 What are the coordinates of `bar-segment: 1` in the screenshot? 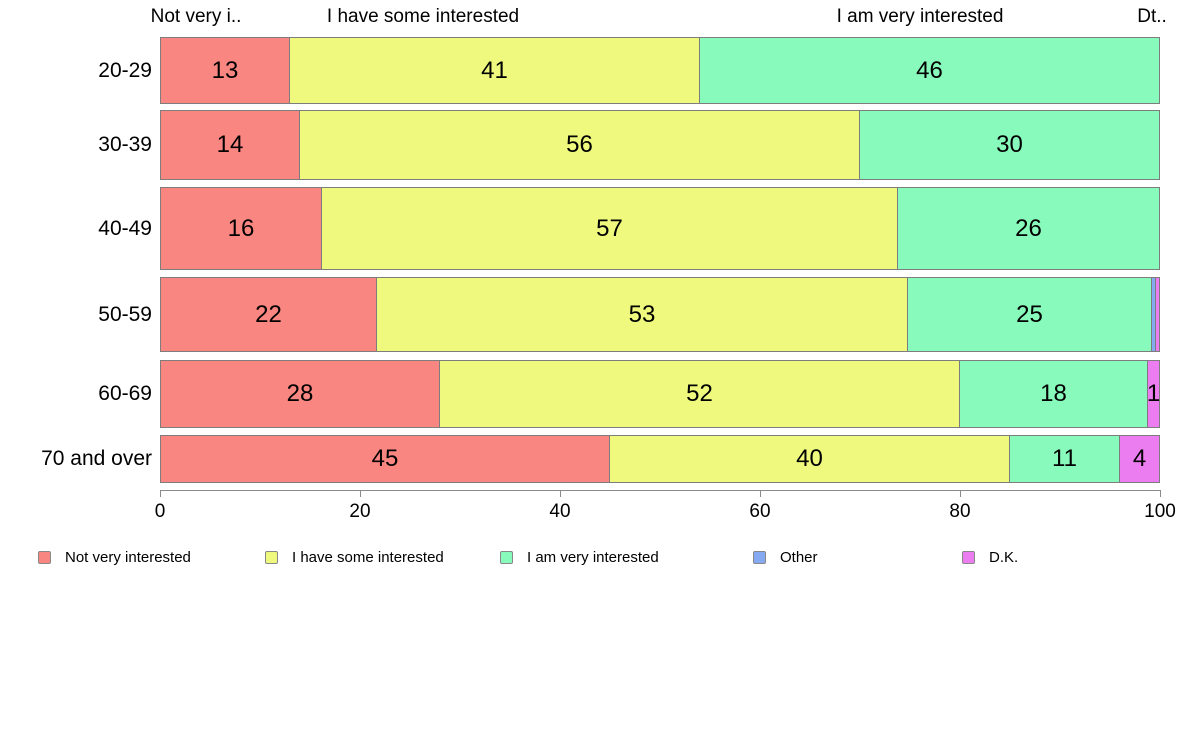 It's located at (1153, 394).